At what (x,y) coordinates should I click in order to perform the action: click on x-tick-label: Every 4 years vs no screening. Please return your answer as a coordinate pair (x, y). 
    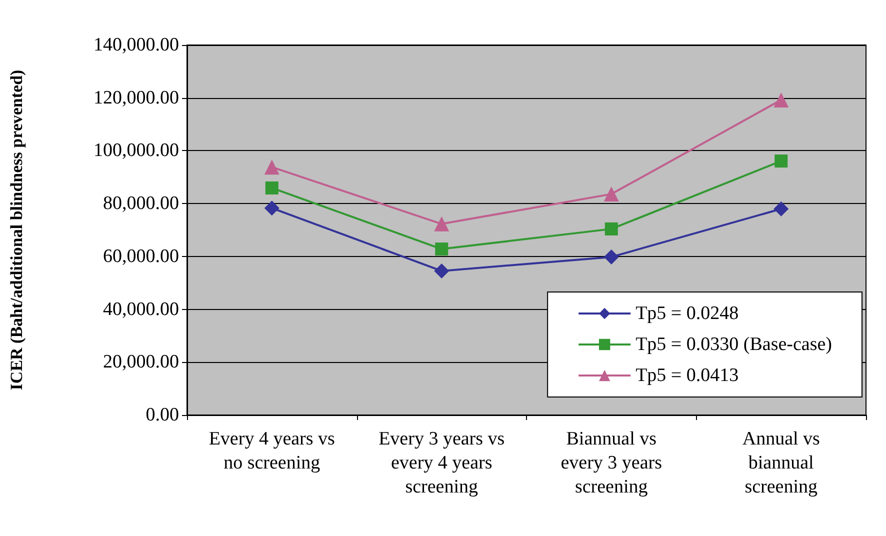
    Looking at the image, I should click on (271, 451).